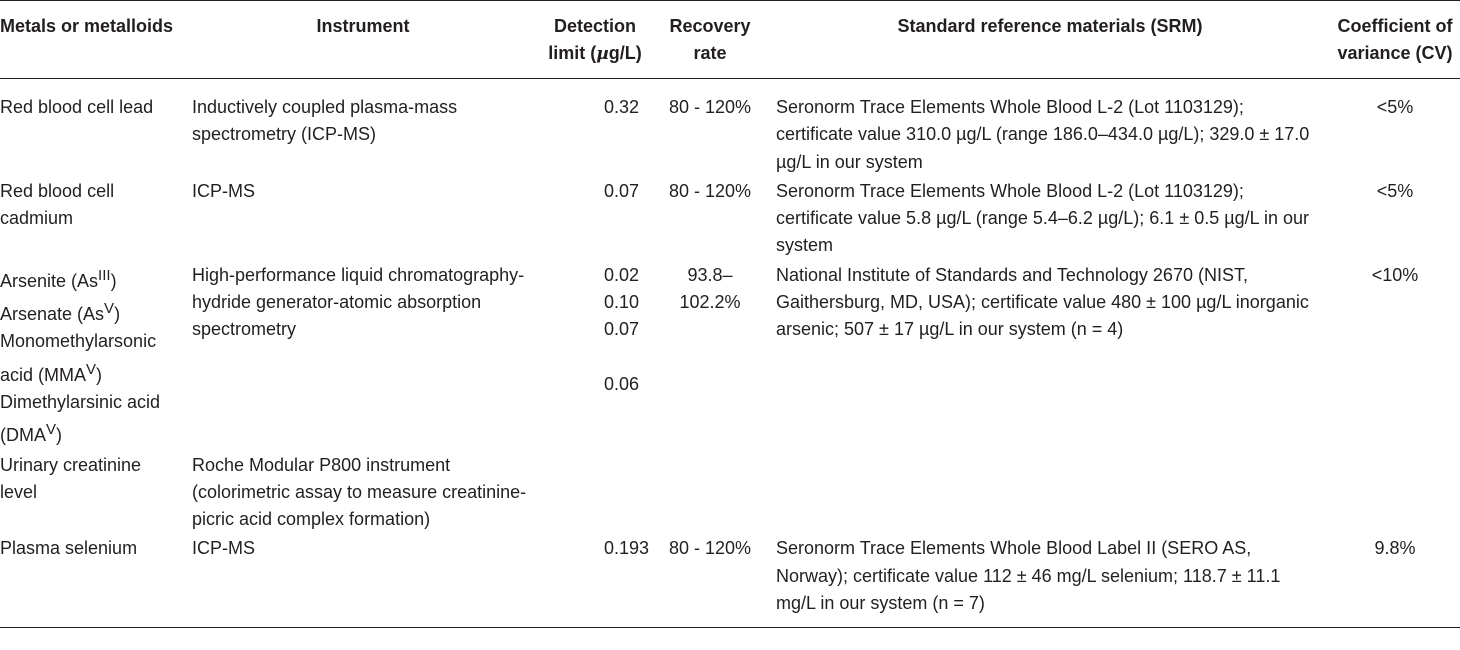  Describe the element at coordinates (78, 358) in the screenshot. I see `mma-label: Monomethylarsonic acid (MMAV)` at that location.